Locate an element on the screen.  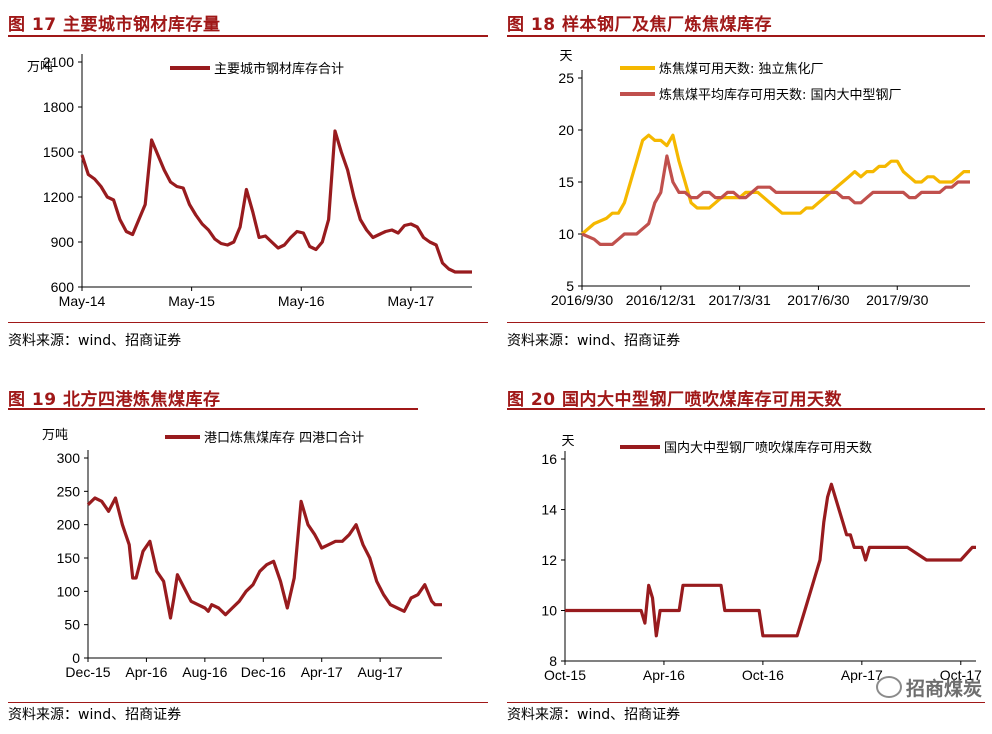
x-tick-label: 2017/3/31 is located at coordinates (739, 300).